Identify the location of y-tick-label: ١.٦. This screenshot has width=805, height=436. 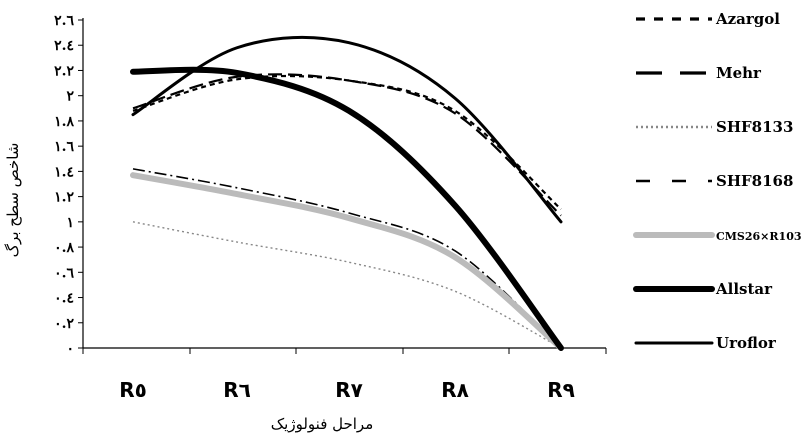
(64, 147).